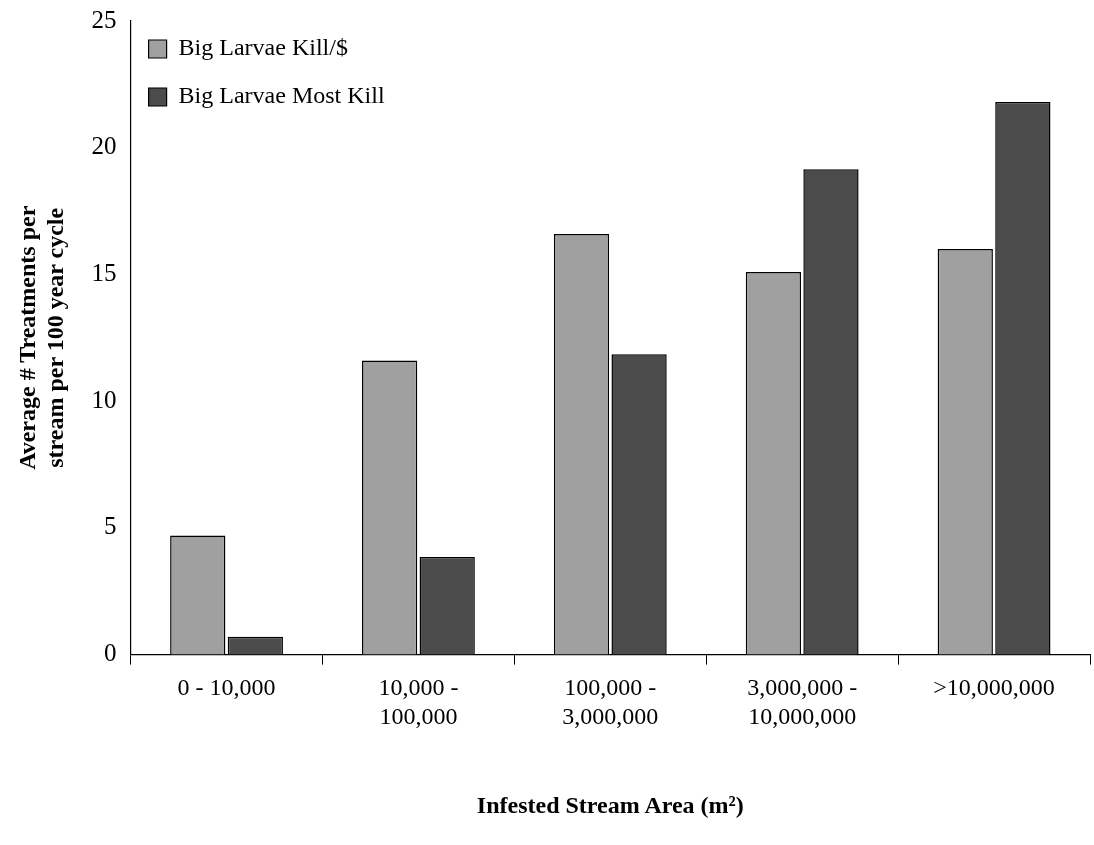 This screenshot has height=845, width=1094. Describe the element at coordinates (226, 687) in the screenshot. I see `x-tick-label: 0 - 10,000` at that location.